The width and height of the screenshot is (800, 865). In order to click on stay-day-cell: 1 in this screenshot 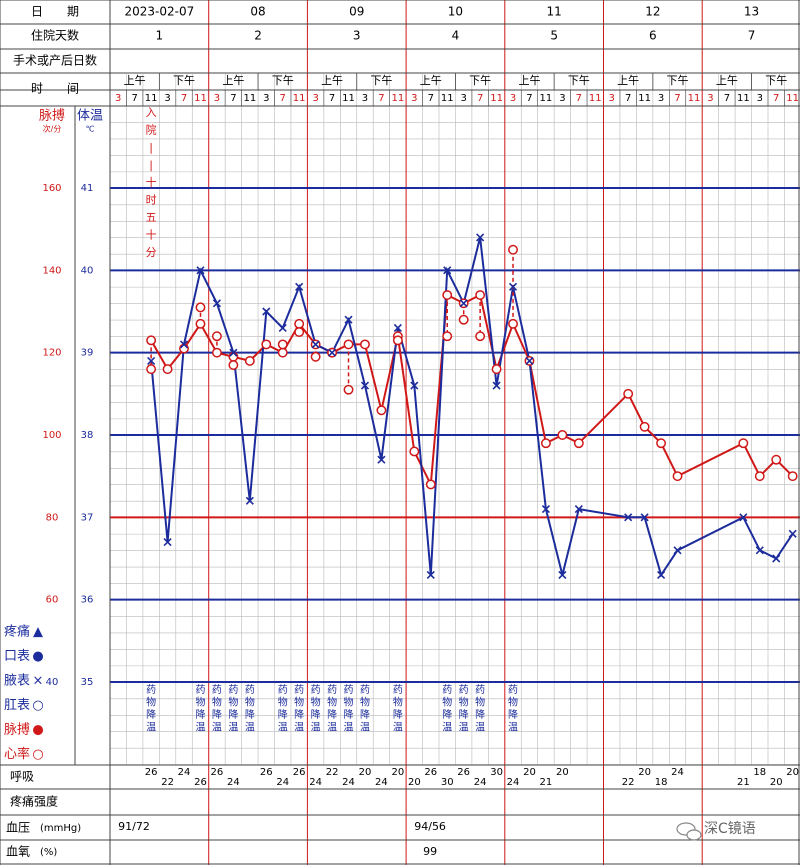, I will do `click(160, 36)`.